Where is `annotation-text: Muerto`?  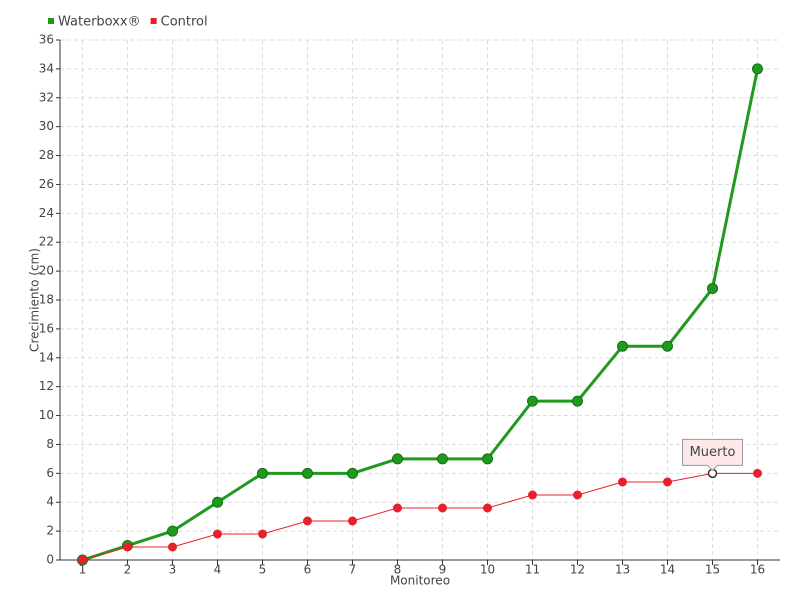
annotation-text: Muerto is located at coordinates (713, 452).